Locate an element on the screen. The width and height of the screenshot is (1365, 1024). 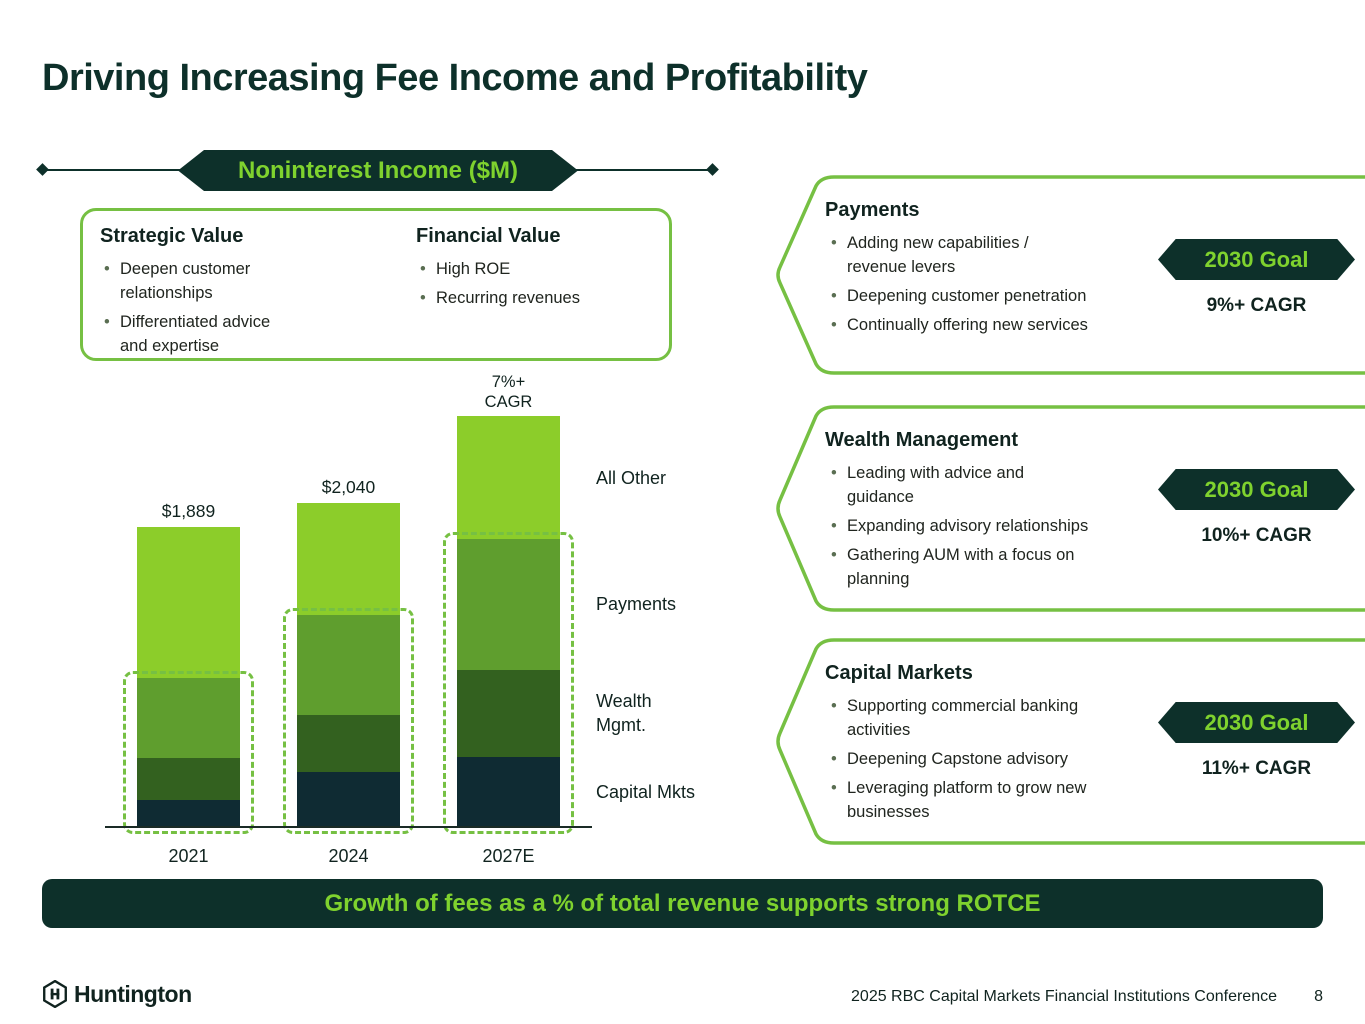
goal-cagr-value: 11%+ CAGR is located at coordinates (1256, 768).